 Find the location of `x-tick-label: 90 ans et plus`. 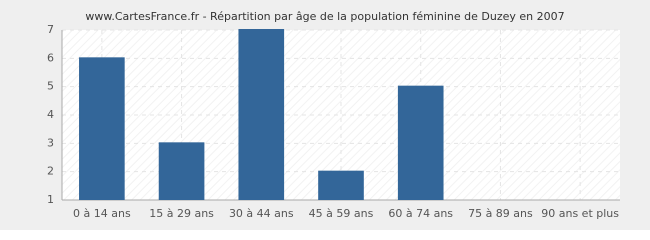

x-tick-label: 90 ans et plus is located at coordinates (580, 213).